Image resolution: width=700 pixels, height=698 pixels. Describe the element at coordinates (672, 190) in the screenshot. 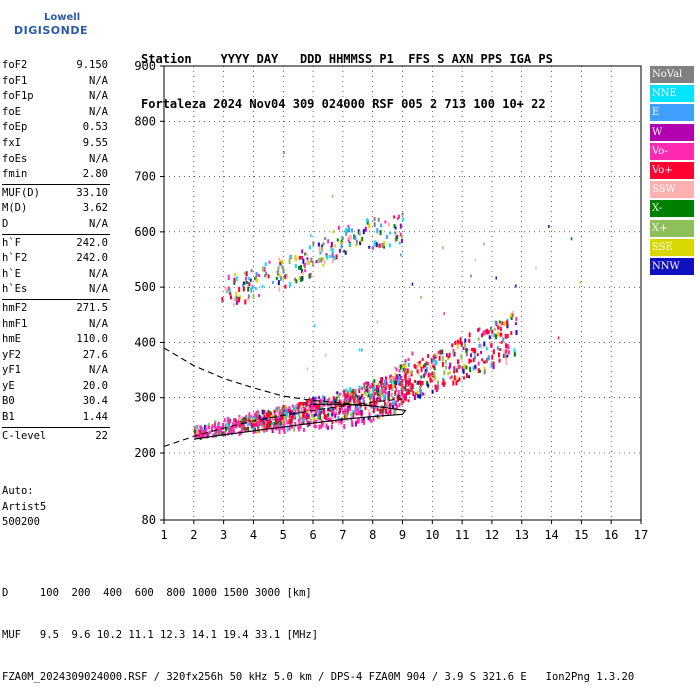

I see `legend-item: SSW` at that location.